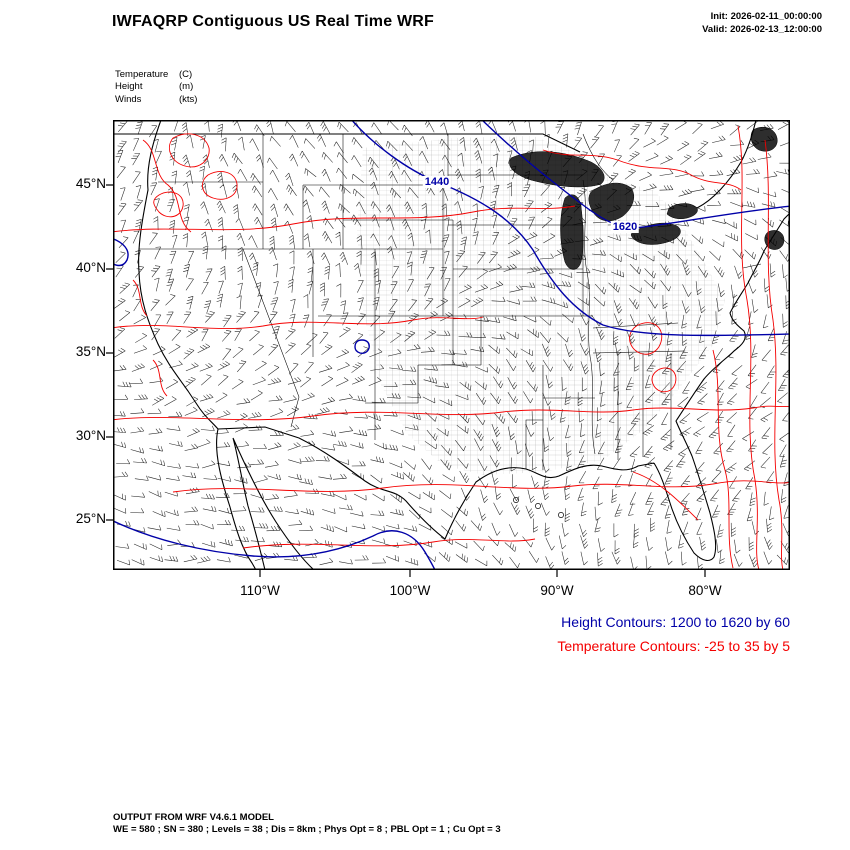 The height and width of the screenshot is (850, 850). What do you see at coordinates (90, 267) in the screenshot?
I see `lat-tick-label: 40°N` at bounding box center [90, 267].